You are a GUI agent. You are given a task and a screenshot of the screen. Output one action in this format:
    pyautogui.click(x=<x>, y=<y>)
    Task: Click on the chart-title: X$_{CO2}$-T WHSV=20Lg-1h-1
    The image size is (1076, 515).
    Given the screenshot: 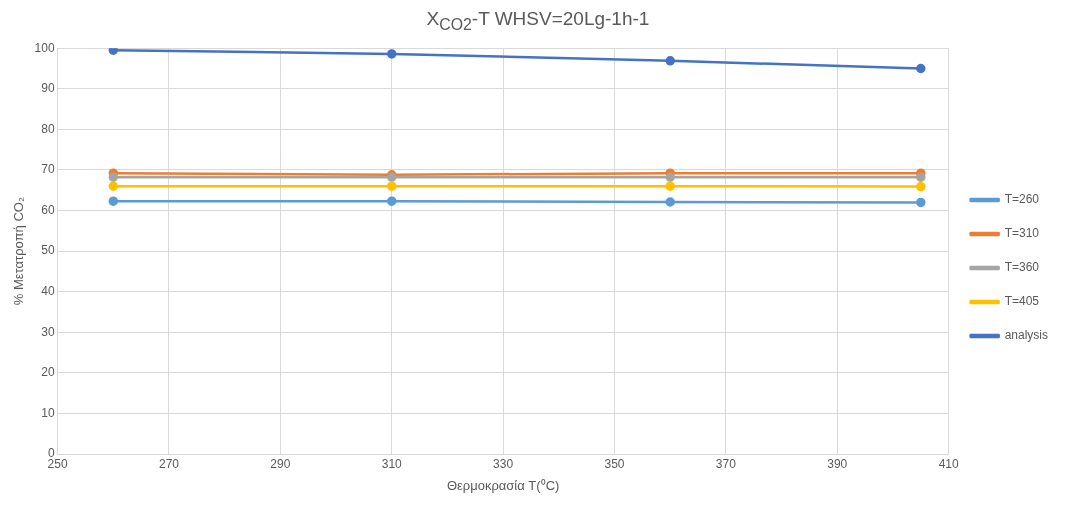 What is the action you would take?
    pyautogui.click(x=538, y=21)
    